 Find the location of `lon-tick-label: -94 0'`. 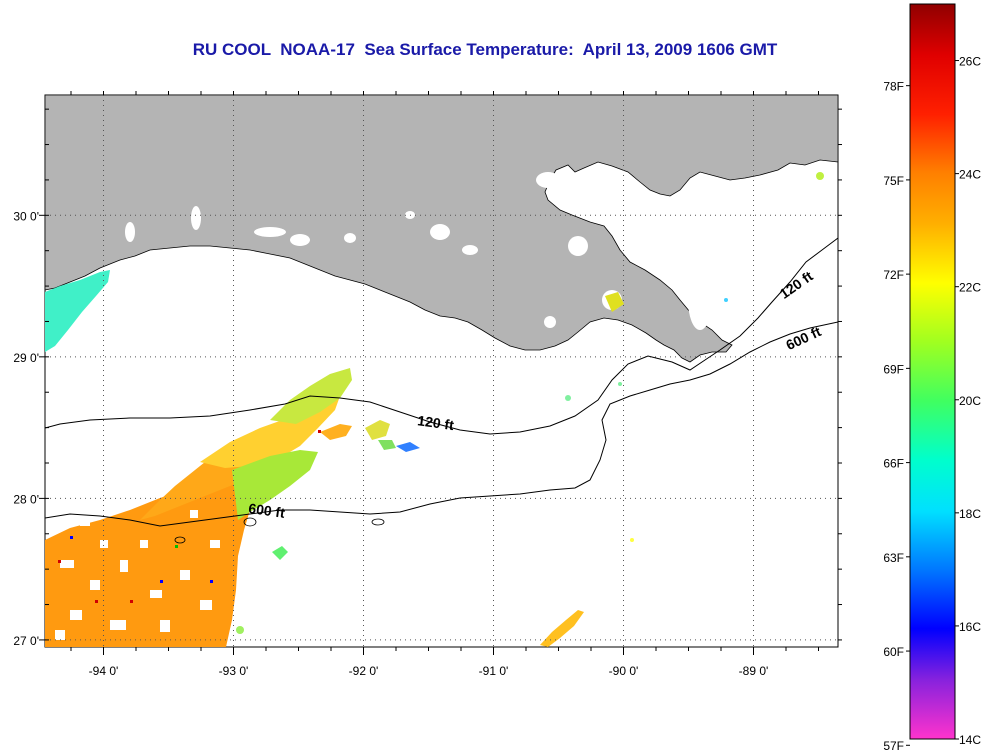

lon-tick-label: -94 0' is located at coordinates (104, 671).